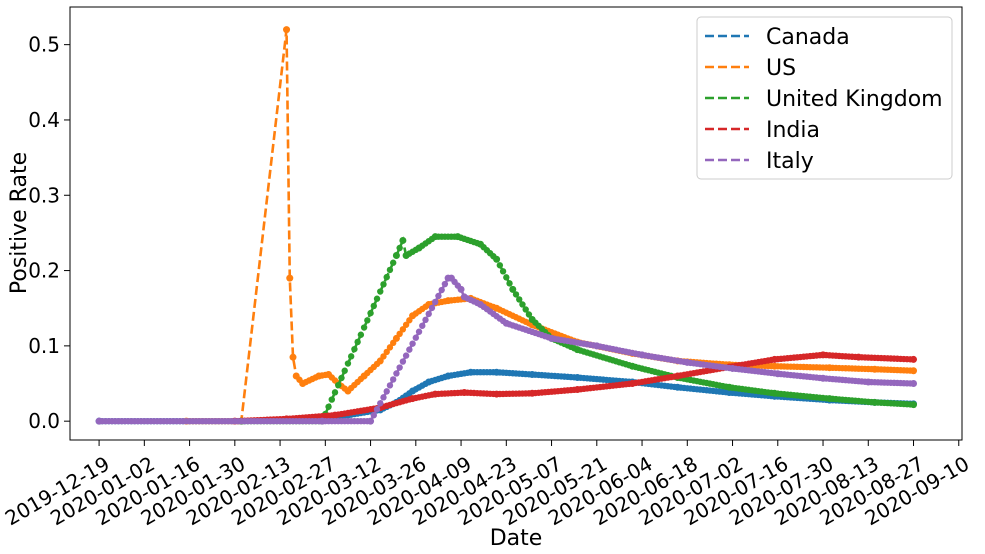 This screenshot has height=554, width=985. I want to click on y-tick-label: 0.3, so click(44, 195).